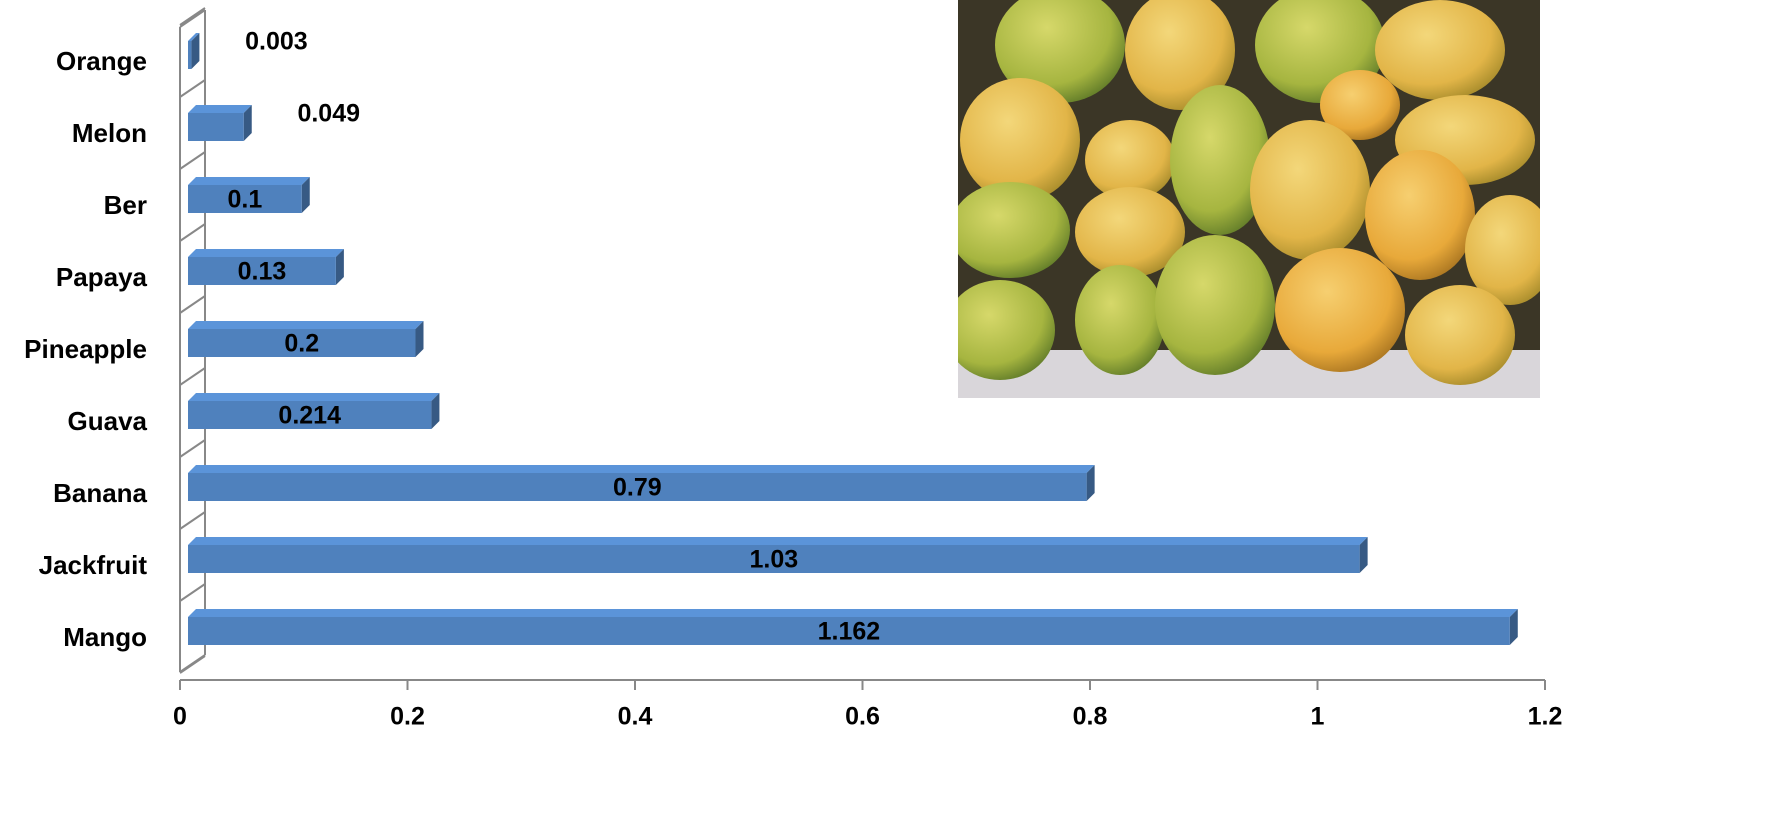 The image size is (1767, 824). What do you see at coordinates (276, 42) in the screenshot?
I see `data-label: 0.003` at bounding box center [276, 42].